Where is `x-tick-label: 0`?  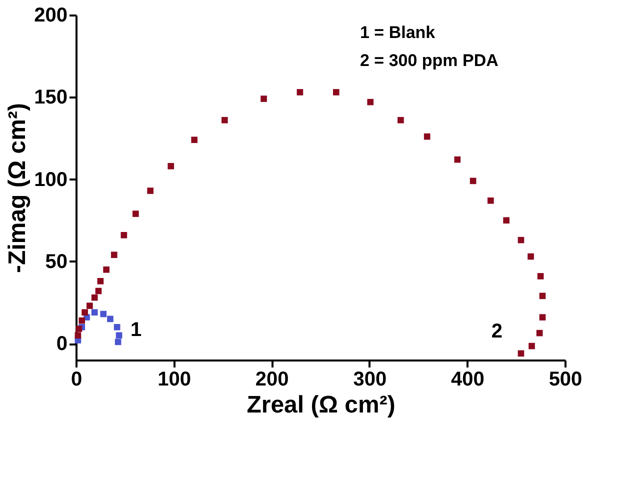 x-tick-label: 0 is located at coordinates (76, 379).